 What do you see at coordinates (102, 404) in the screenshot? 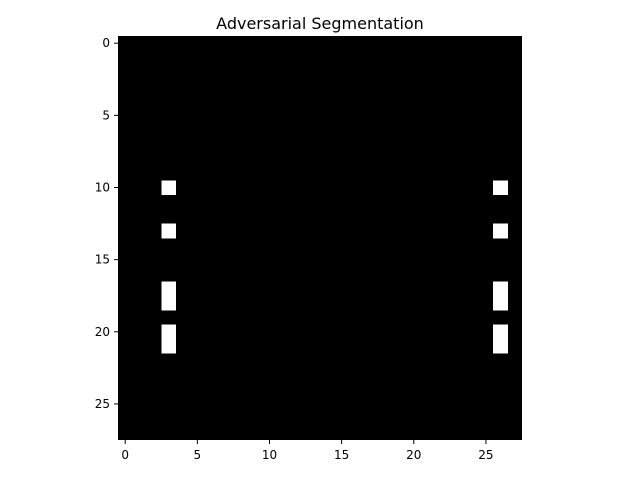
I see `y-tick-label: 25` at bounding box center [102, 404].